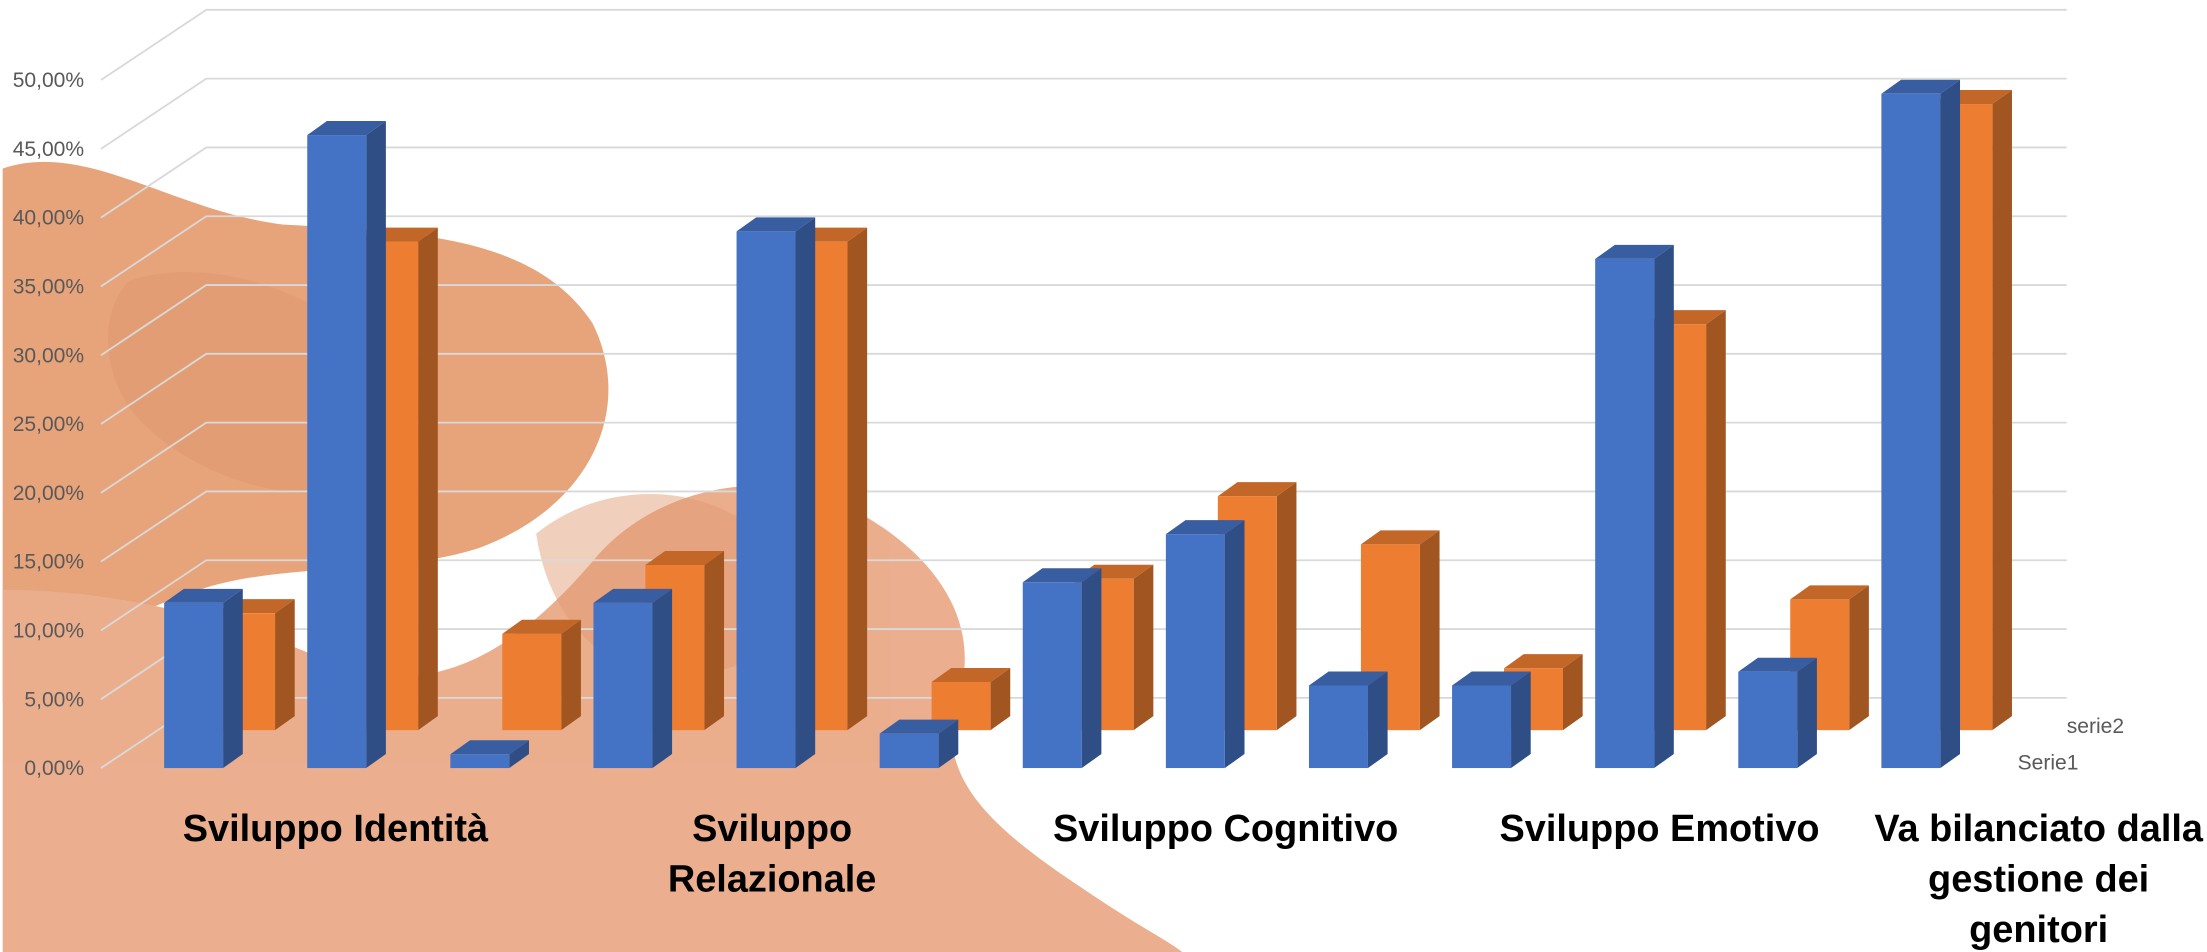  What do you see at coordinates (1659, 829) in the screenshot?
I see `annotation: Sviluppo Emotivo` at bounding box center [1659, 829].